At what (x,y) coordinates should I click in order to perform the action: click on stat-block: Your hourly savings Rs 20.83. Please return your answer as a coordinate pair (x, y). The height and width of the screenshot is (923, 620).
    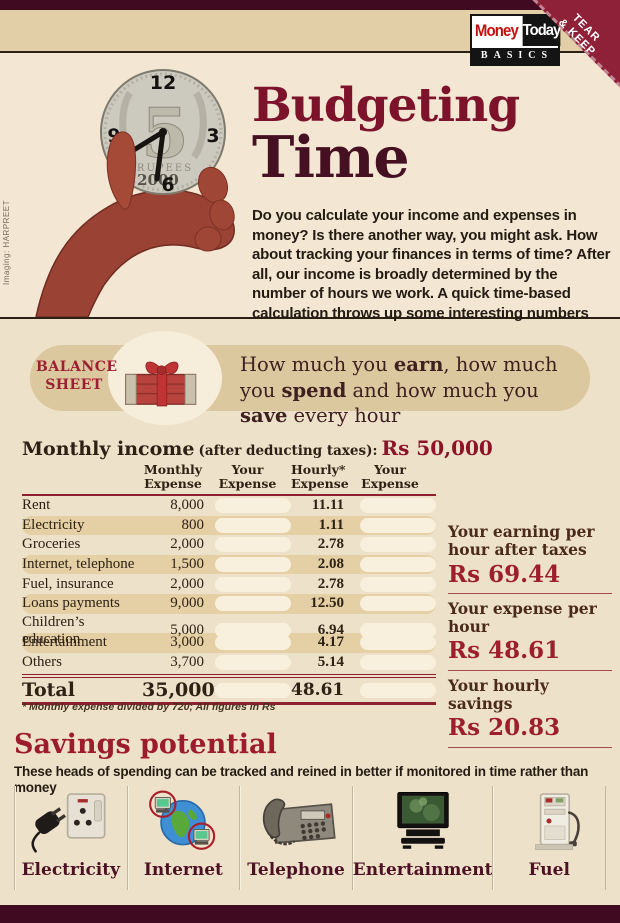
    Looking at the image, I should click on (530, 712).